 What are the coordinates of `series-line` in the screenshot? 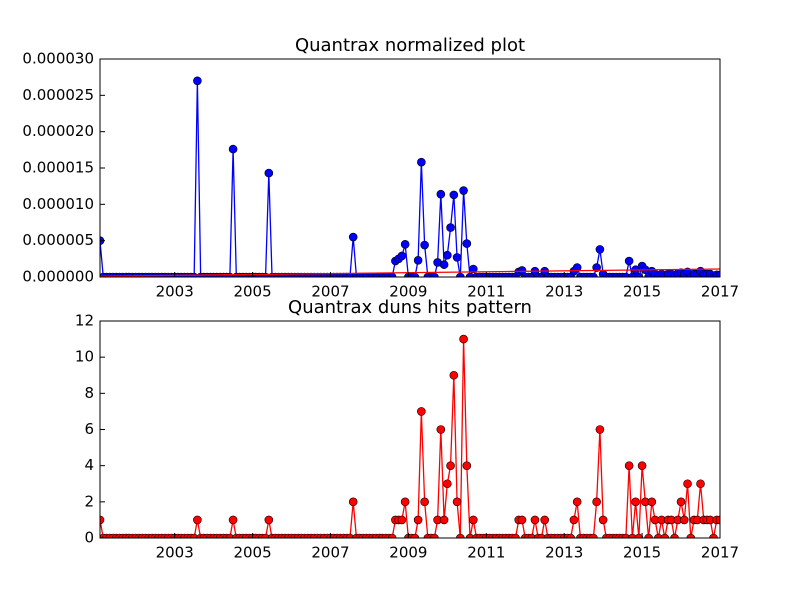 It's located at (410, 272).